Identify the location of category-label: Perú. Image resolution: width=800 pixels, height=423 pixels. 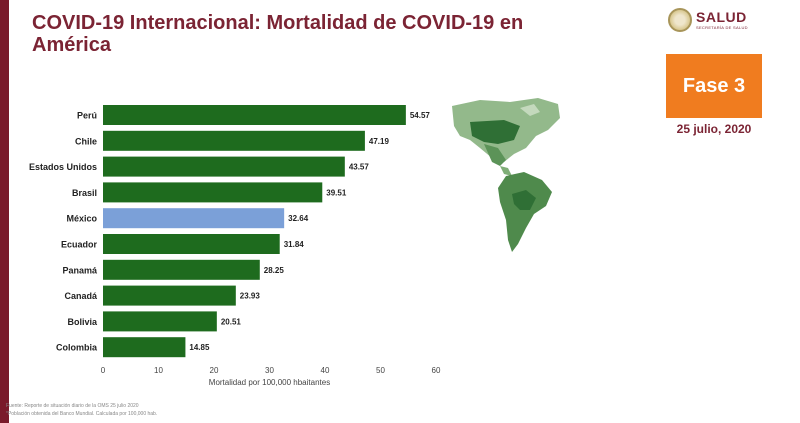
(87, 116).